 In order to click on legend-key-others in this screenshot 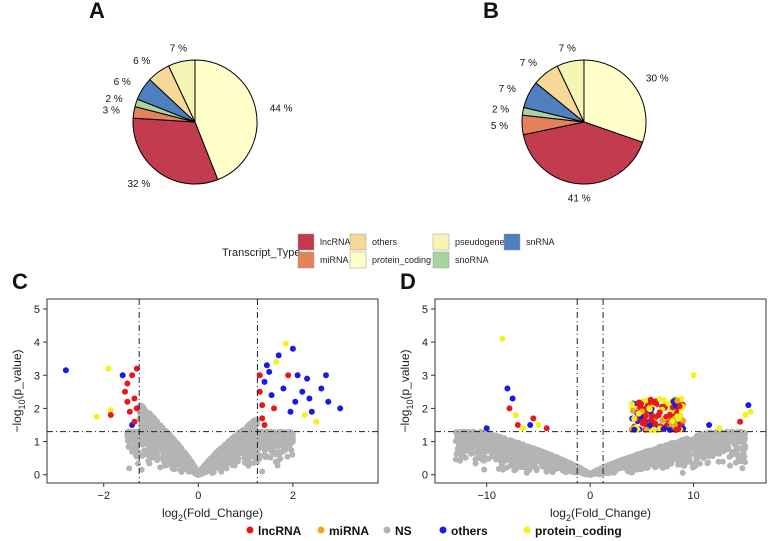, I will do `click(358, 242)`.